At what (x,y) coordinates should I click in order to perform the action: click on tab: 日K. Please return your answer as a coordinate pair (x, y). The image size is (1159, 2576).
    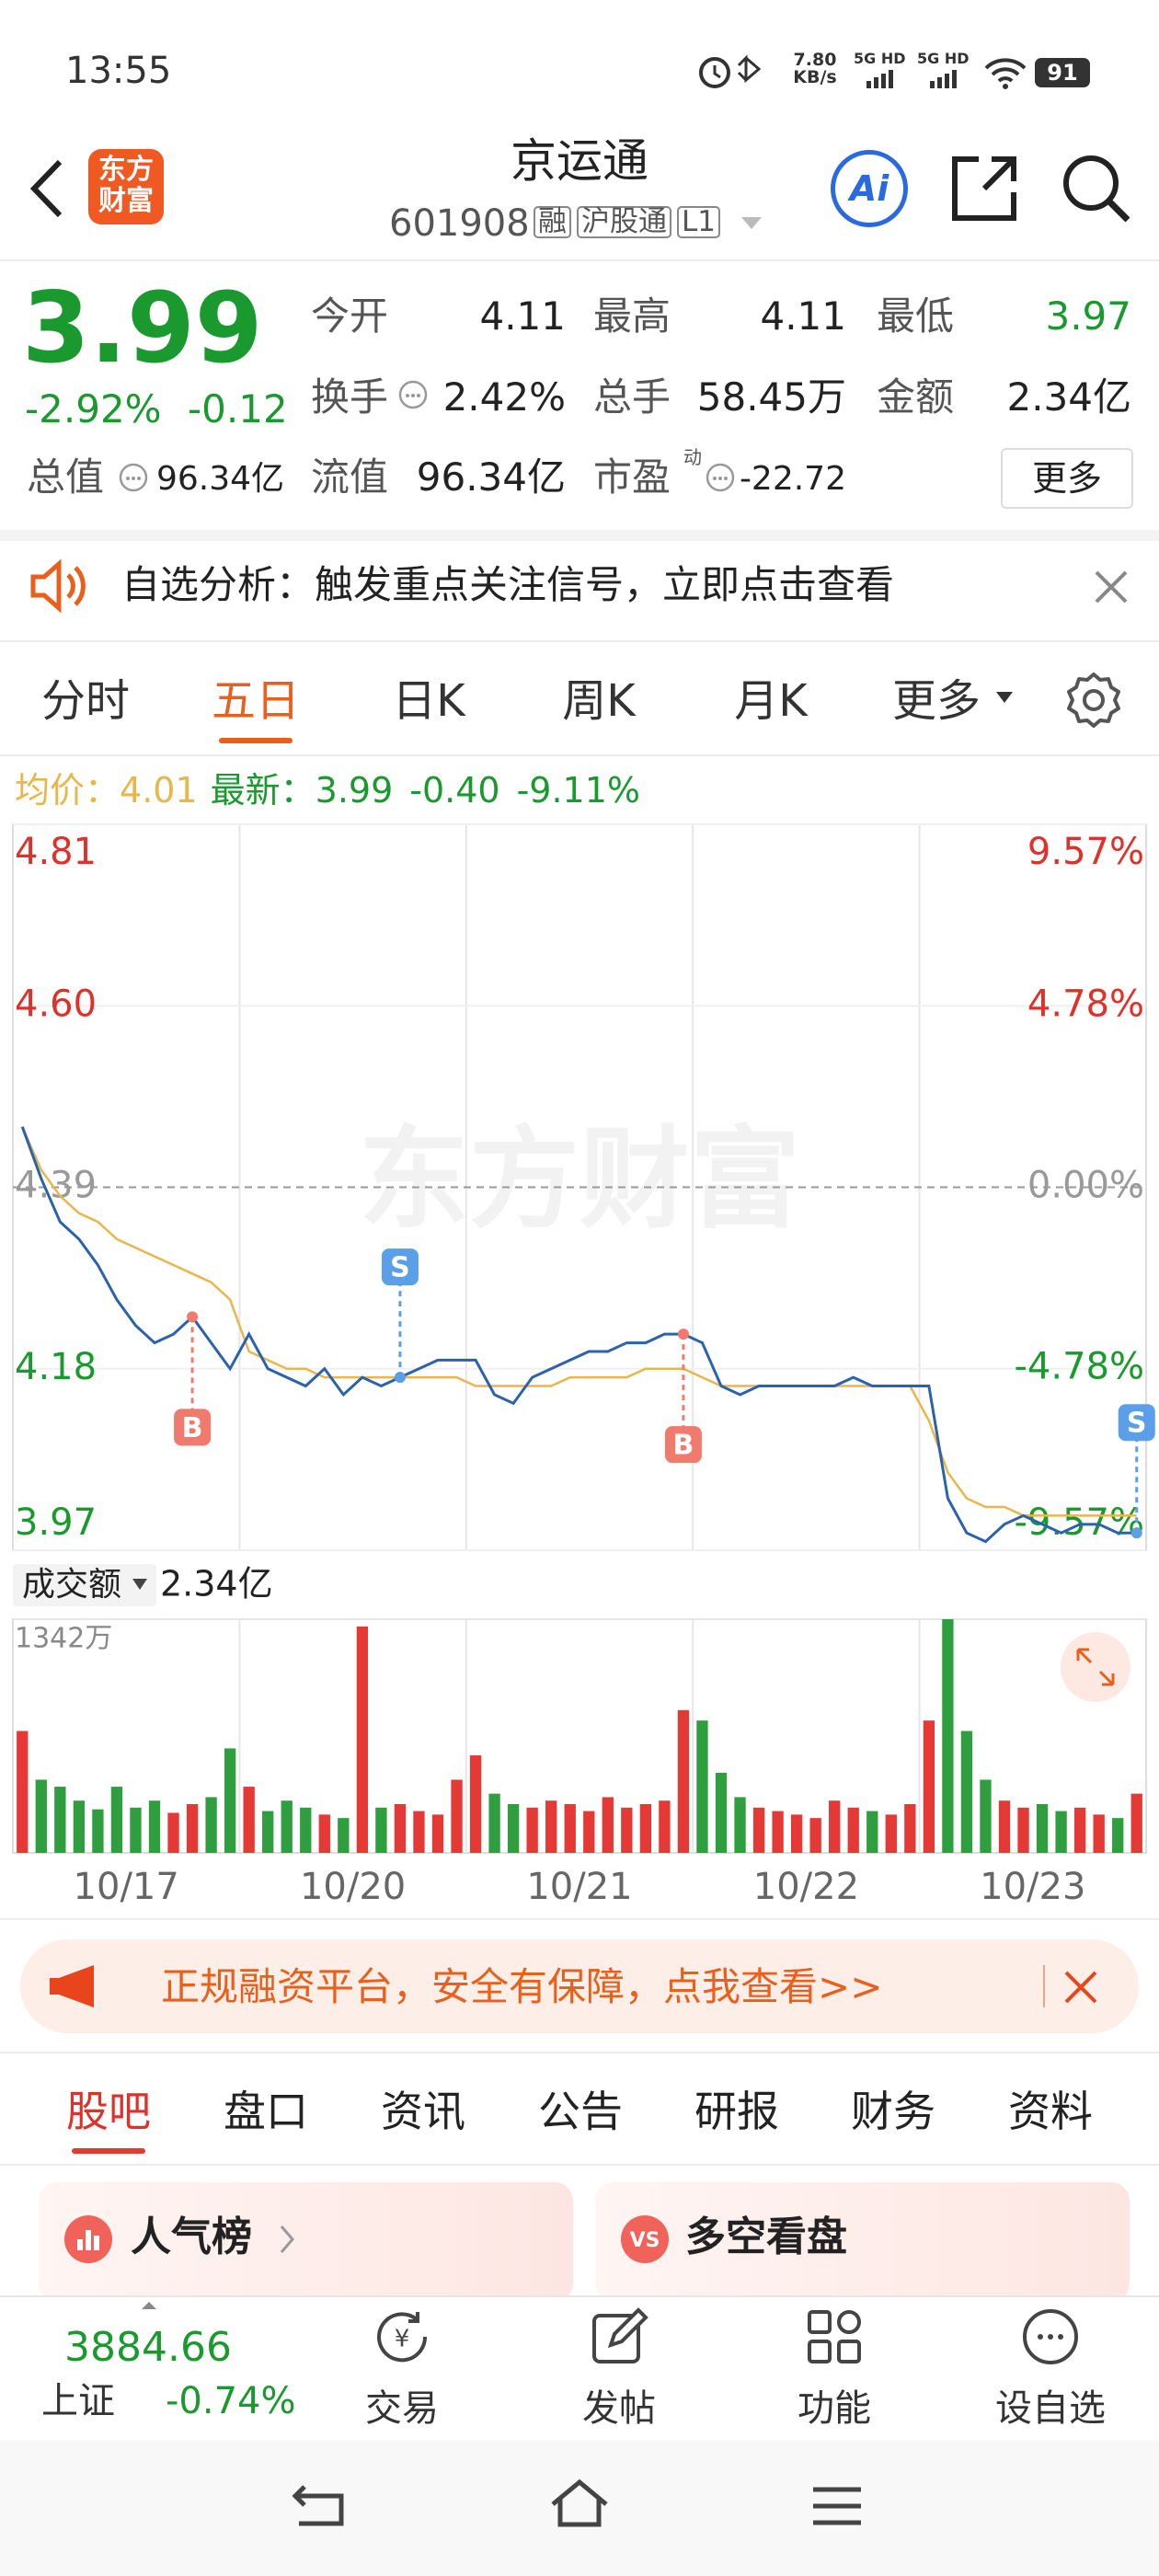
    Looking at the image, I should click on (428, 701).